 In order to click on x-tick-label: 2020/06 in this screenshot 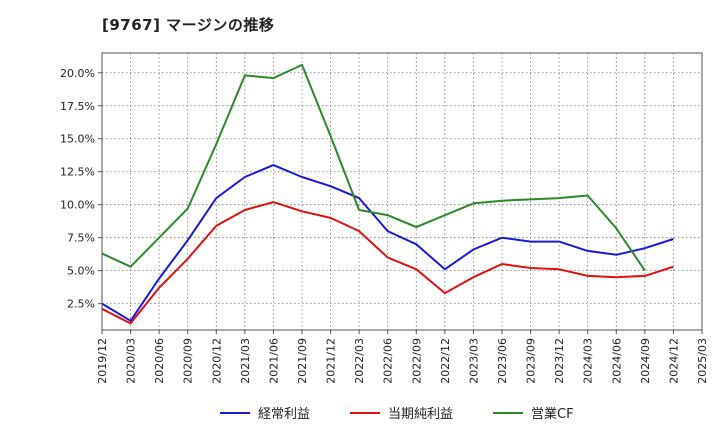, I will do `click(159, 361)`.